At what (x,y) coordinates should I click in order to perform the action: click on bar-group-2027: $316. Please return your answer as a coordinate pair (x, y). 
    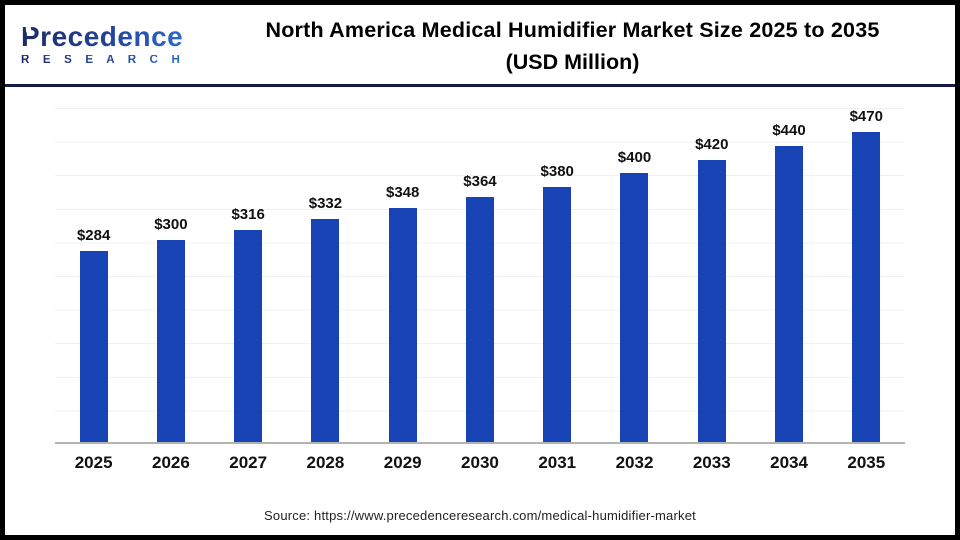
    Looking at the image, I should click on (248, 275).